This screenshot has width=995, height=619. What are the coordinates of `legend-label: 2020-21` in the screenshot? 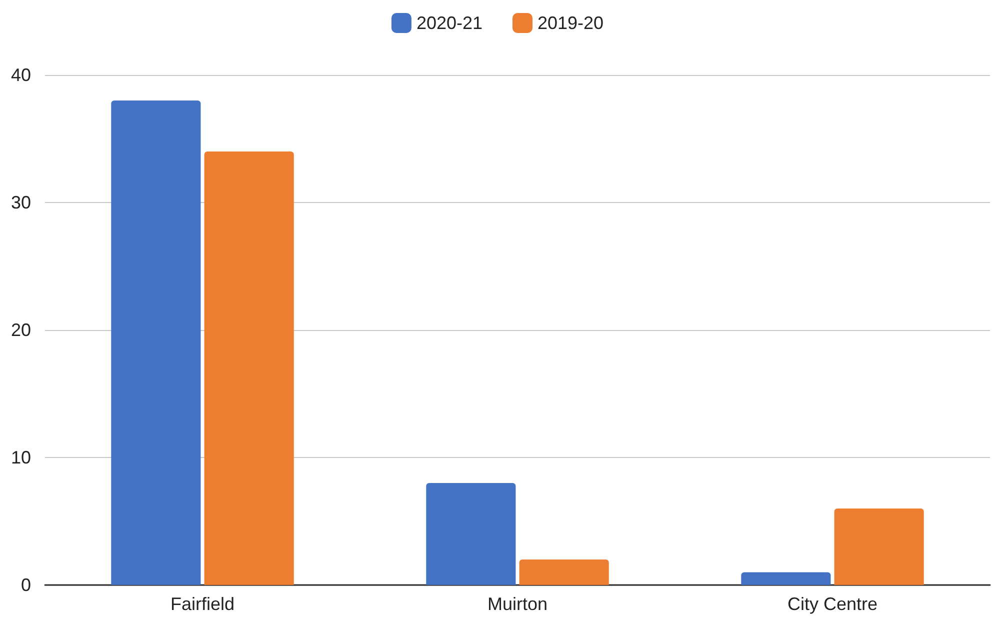 It's located at (449, 23).